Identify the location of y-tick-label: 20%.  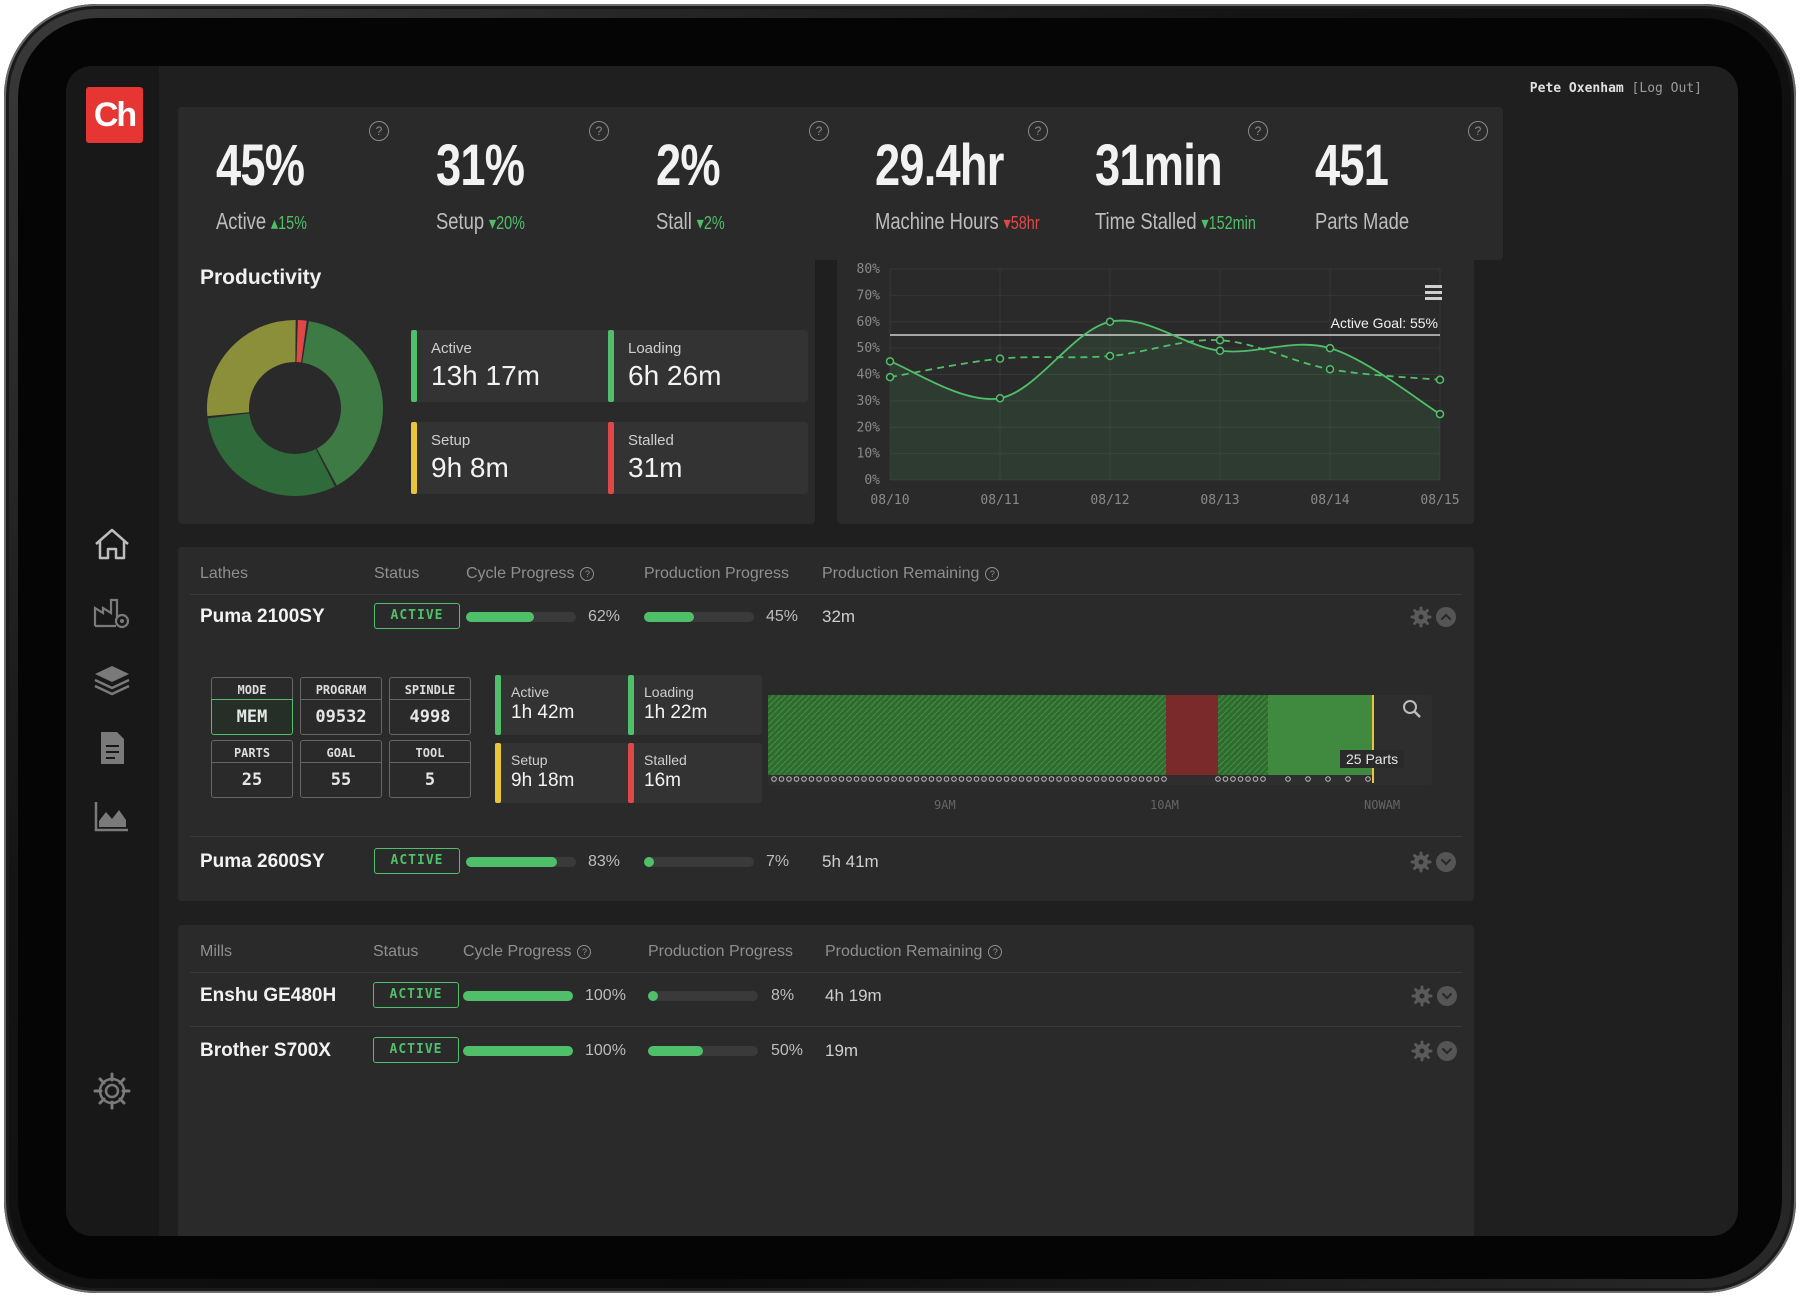
(869, 427).